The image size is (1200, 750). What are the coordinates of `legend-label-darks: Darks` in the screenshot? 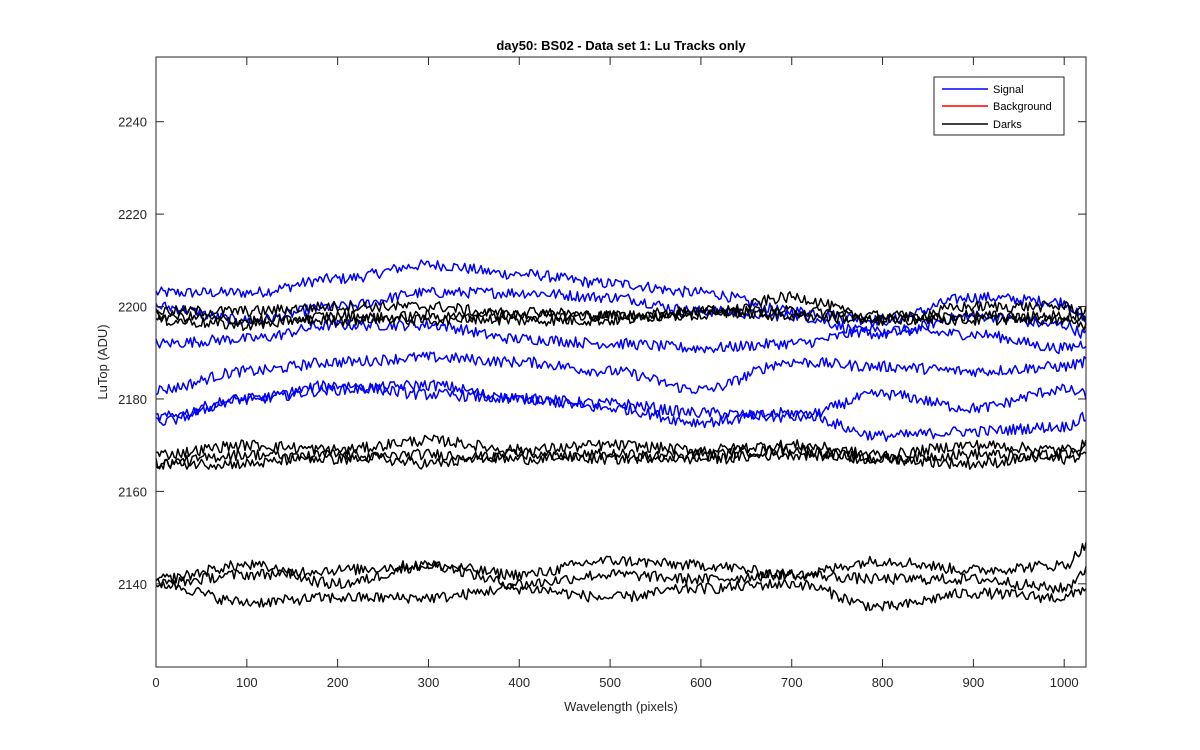 It's located at (1007, 125).